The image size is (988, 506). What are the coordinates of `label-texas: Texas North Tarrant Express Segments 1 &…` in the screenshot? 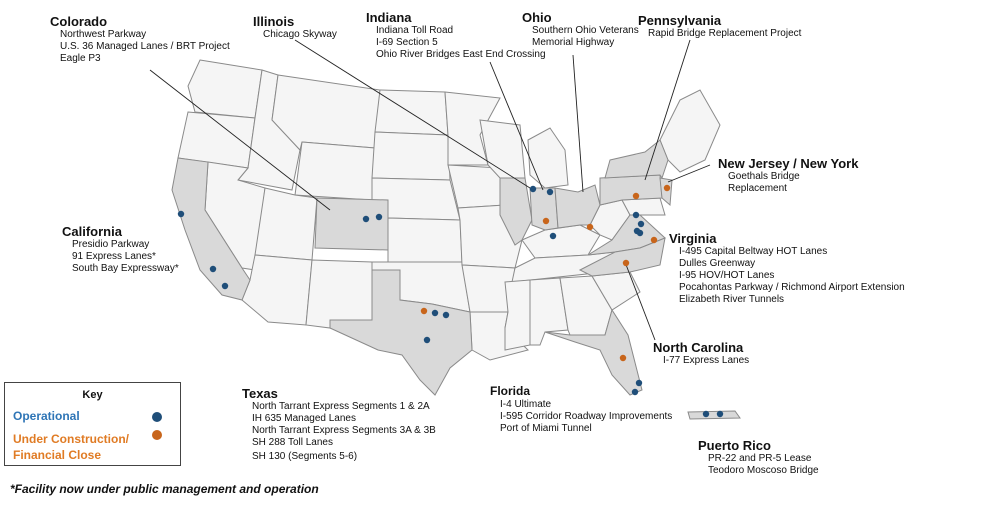 It's located at (339, 424).